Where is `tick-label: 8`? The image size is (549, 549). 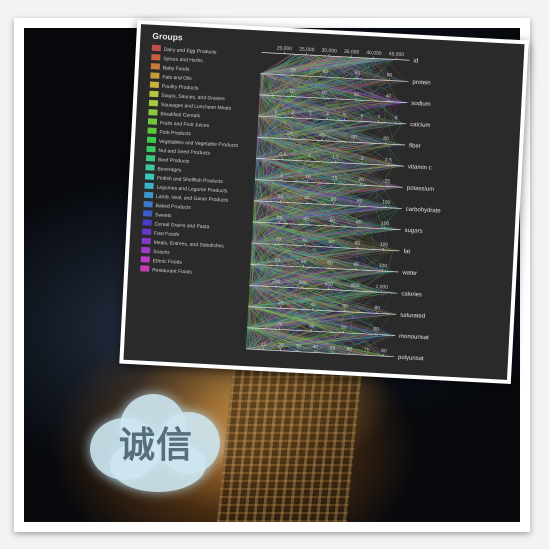
tick-label: 8 is located at coordinates (396, 118).